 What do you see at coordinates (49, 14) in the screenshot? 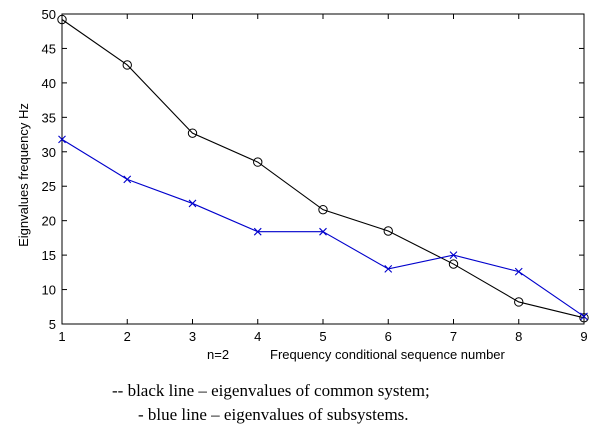
I see `y-tick-label: 50` at bounding box center [49, 14].